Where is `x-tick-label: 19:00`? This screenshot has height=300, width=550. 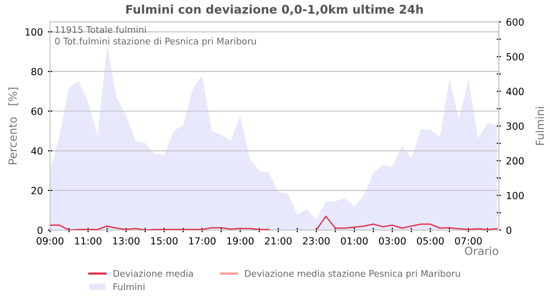 x-tick-label: 19:00 is located at coordinates (240, 241).